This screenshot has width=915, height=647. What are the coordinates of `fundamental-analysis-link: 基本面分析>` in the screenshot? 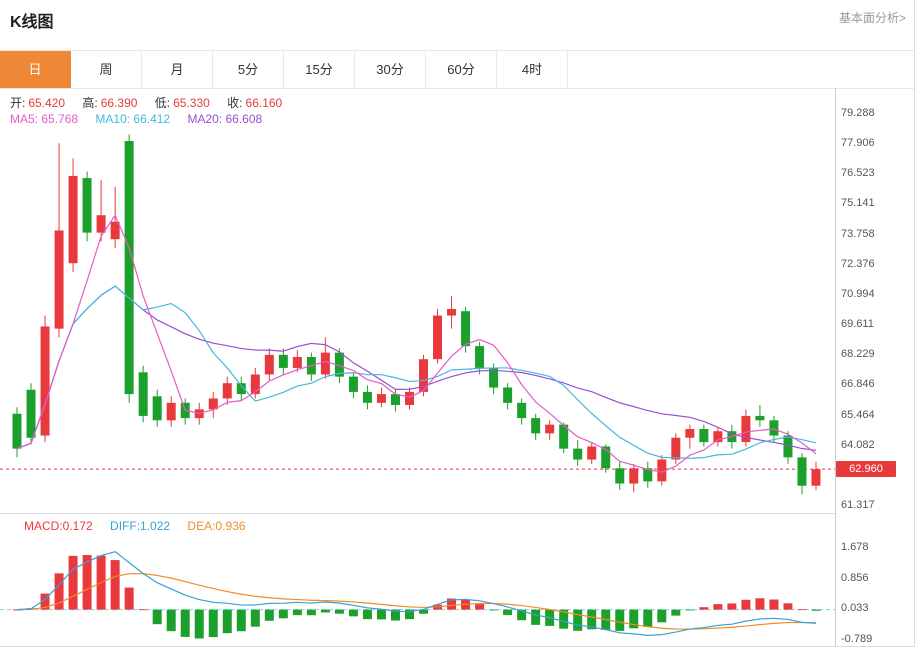 It's located at (872, 18).